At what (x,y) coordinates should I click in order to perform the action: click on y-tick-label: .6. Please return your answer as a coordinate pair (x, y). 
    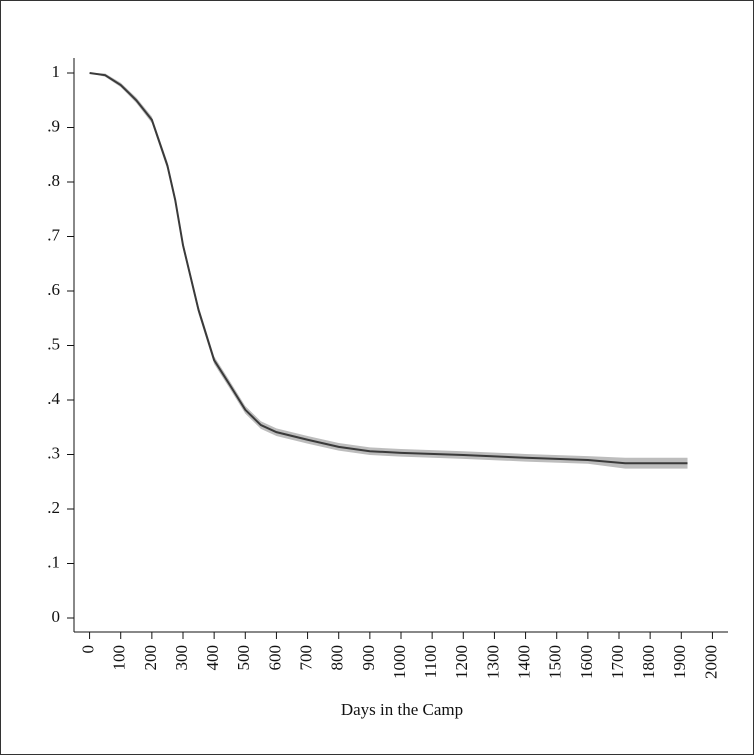
    Looking at the image, I should click on (53, 289).